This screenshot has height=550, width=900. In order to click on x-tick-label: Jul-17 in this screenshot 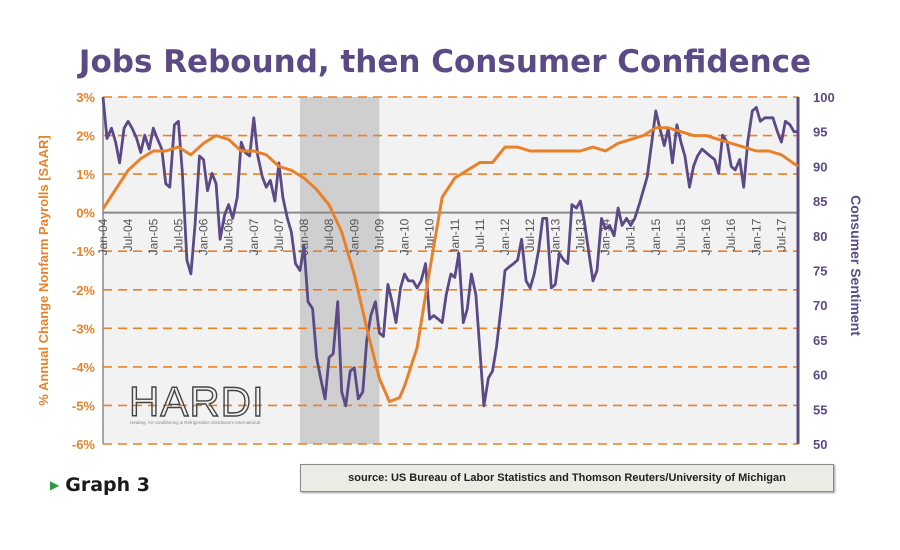, I will do `click(781, 234)`.